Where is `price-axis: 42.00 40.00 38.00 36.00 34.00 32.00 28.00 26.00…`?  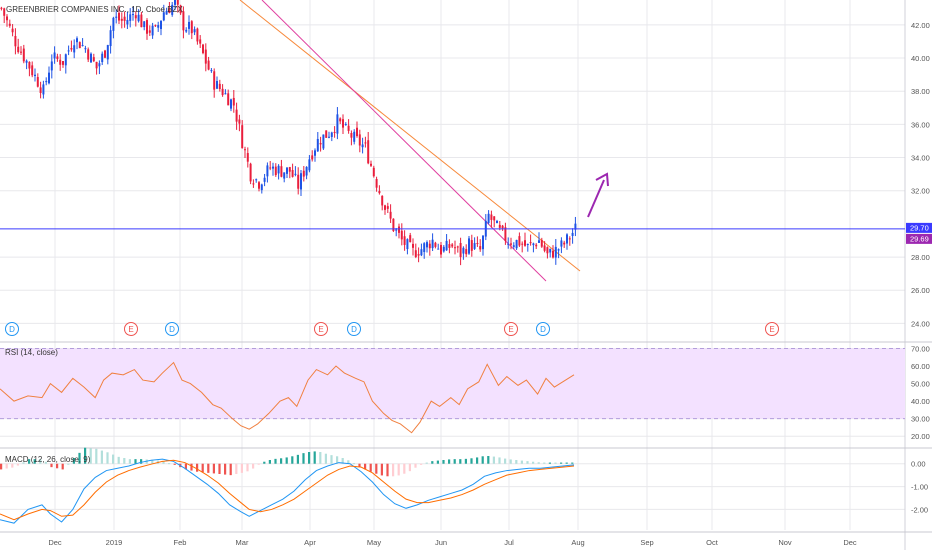 price-axis: 42.00 40.00 38.00 36.00 34.00 32.00 28.00 26.00… is located at coordinates (920, 268).